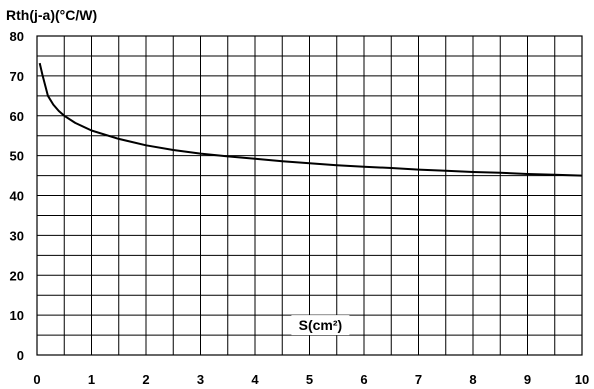  What do you see at coordinates (17, 116) in the screenshot?
I see `y-tick-label: 60` at bounding box center [17, 116].